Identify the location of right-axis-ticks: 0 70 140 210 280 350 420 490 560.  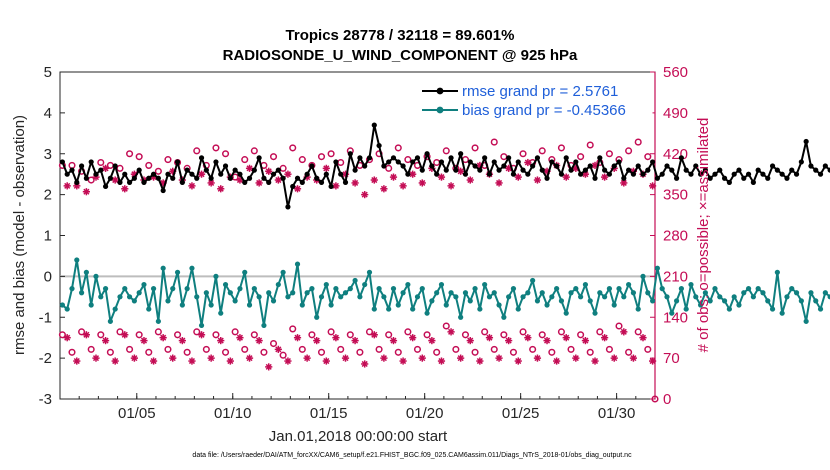
(669, 236).